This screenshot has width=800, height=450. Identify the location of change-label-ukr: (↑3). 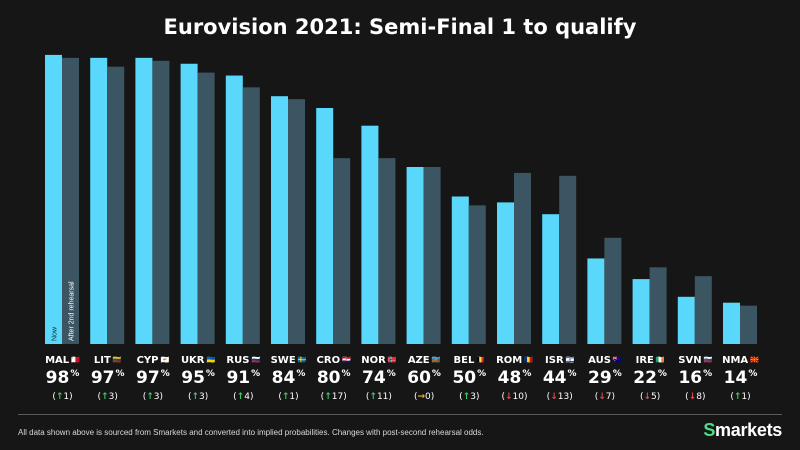
(198, 397).